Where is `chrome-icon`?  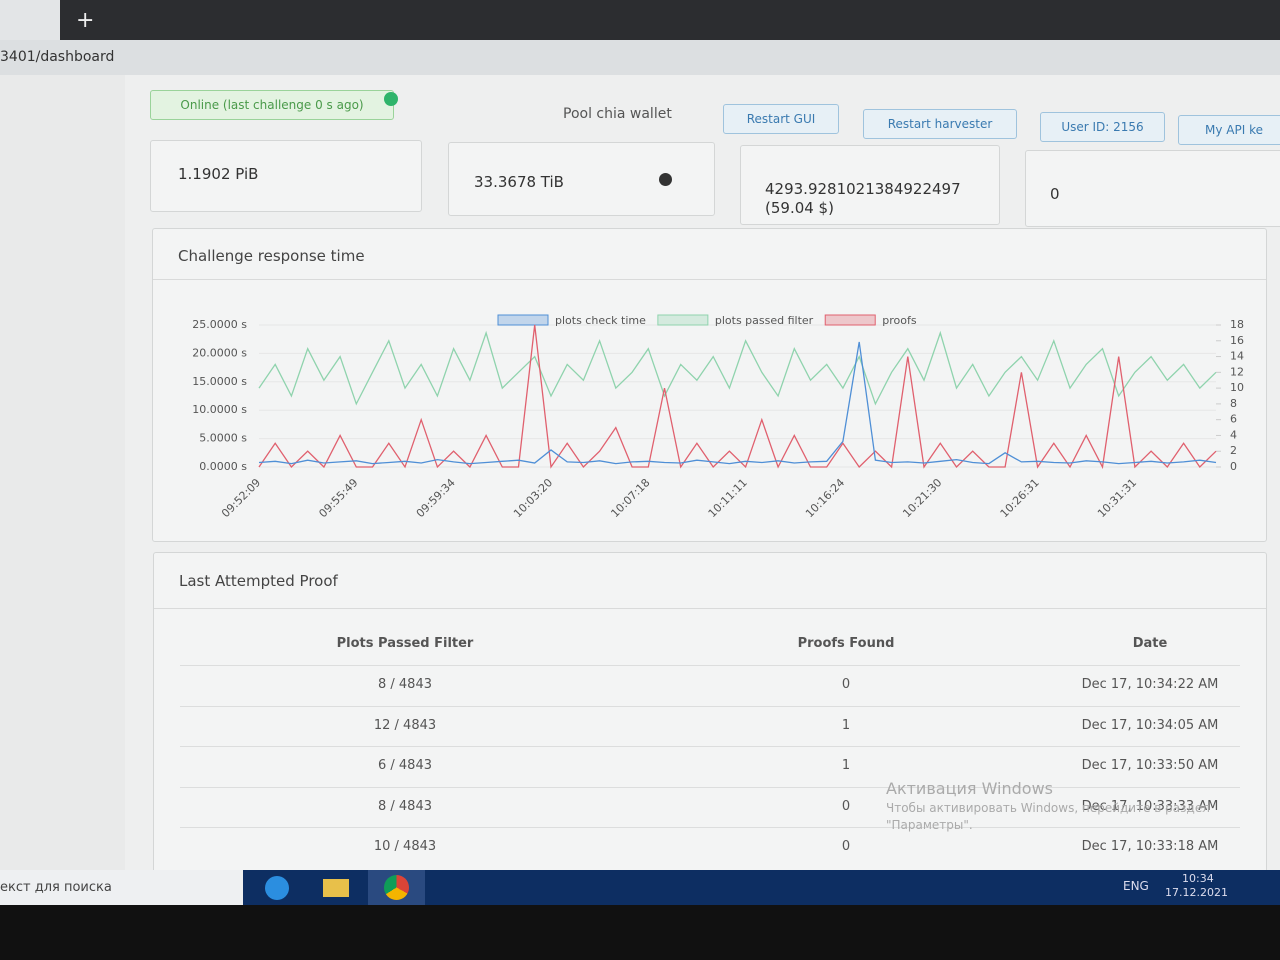
chrome-icon is located at coordinates (396, 887).